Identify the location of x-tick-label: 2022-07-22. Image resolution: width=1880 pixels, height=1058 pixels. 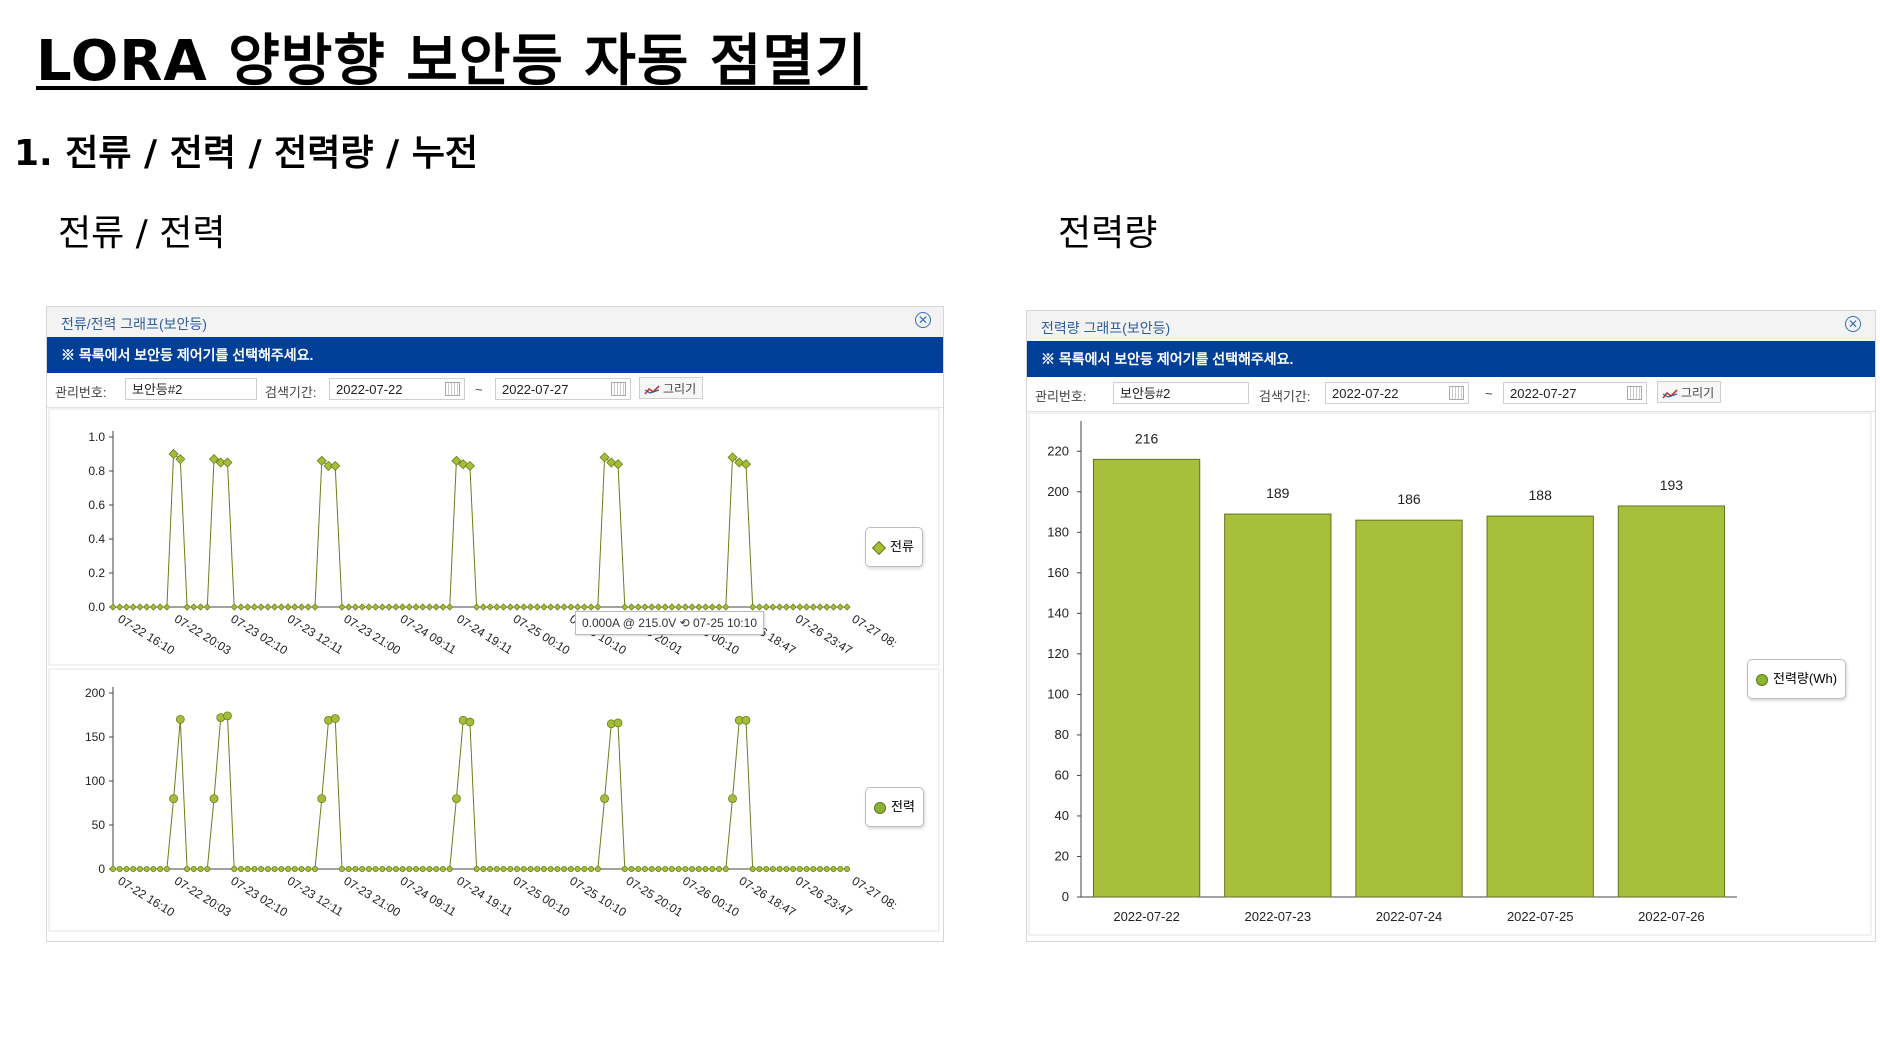
(1146, 916).